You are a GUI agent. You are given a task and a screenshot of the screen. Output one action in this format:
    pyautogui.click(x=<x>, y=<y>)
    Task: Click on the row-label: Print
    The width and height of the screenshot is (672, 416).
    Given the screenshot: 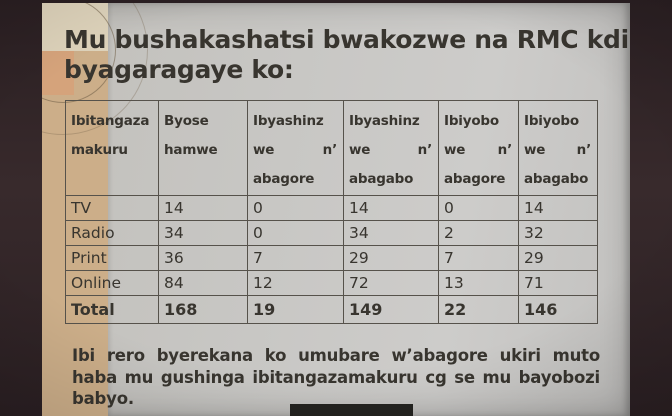 What is the action you would take?
    pyautogui.click(x=112, y=258)
    